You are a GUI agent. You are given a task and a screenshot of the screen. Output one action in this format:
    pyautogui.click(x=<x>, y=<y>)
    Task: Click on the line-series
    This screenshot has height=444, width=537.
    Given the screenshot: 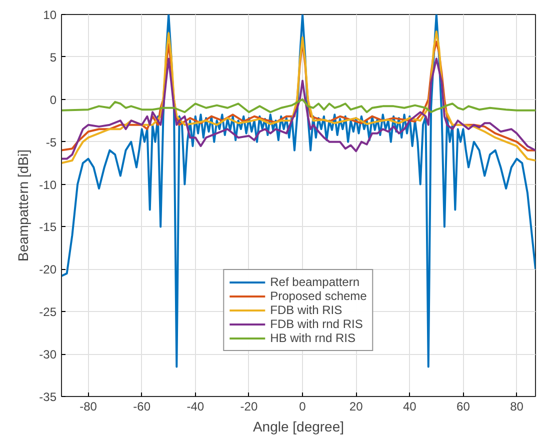 What is the action you would take?
    pyautogui.click(x=299, y=106)
    